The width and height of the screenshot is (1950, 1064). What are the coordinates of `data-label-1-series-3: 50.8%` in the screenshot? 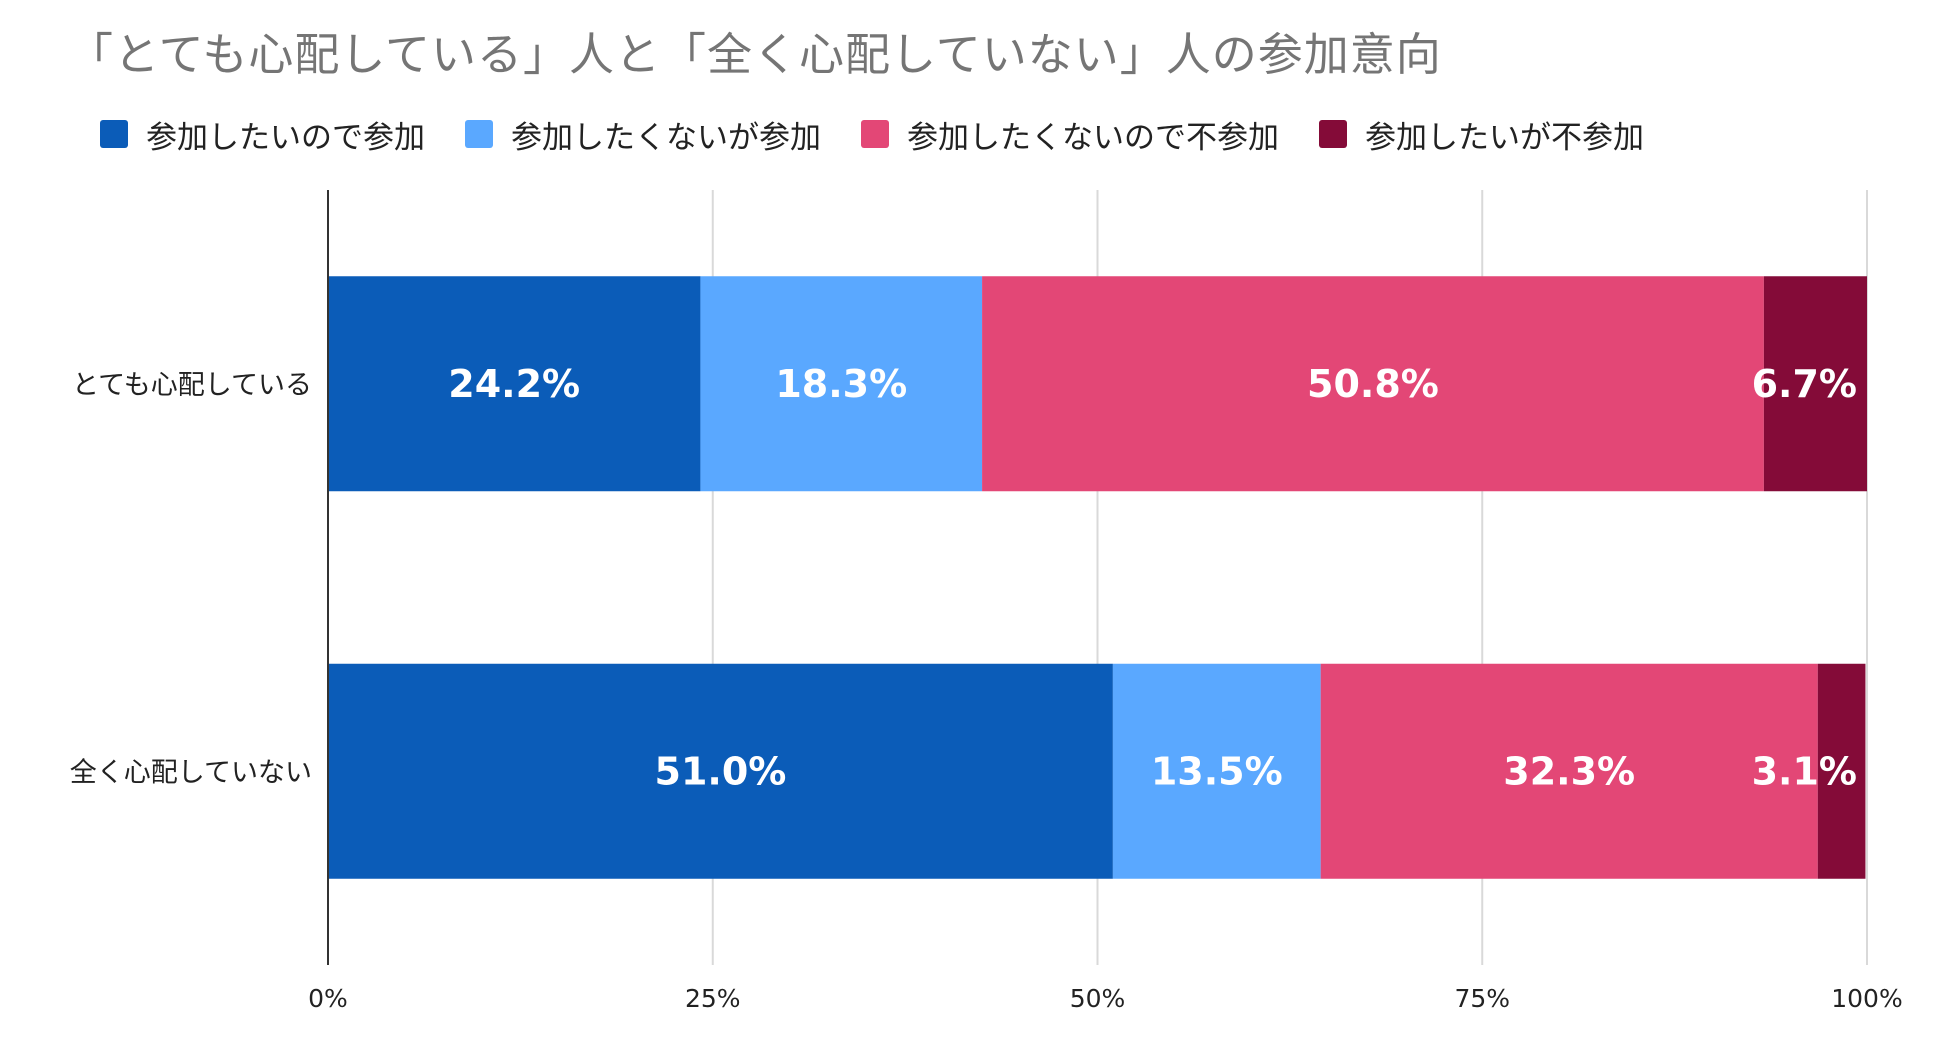 It's located at (1373, 384).